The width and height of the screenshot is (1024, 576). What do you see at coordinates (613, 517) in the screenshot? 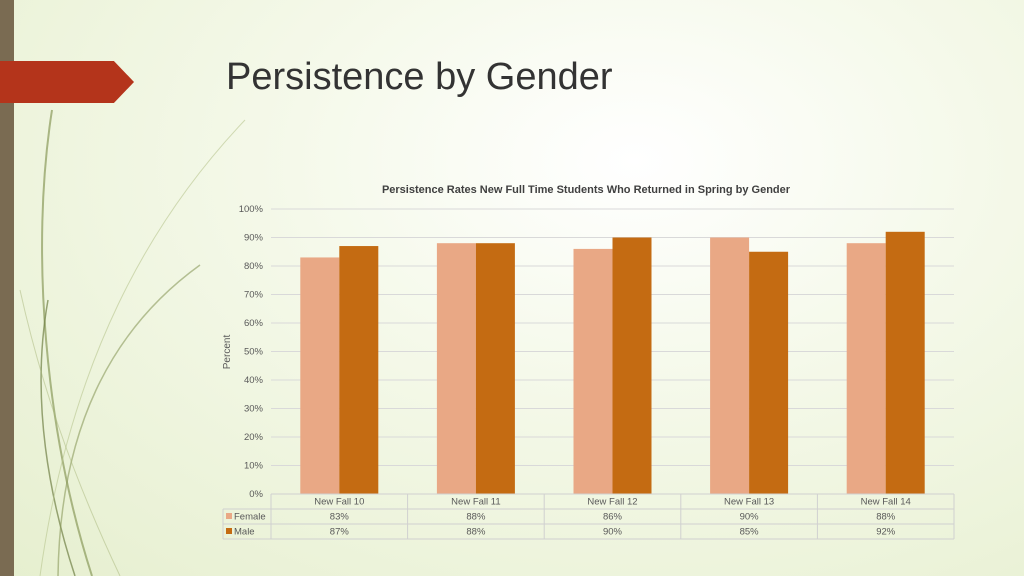
I see `data-label-female: 86%` at bounding box center [613, 517].